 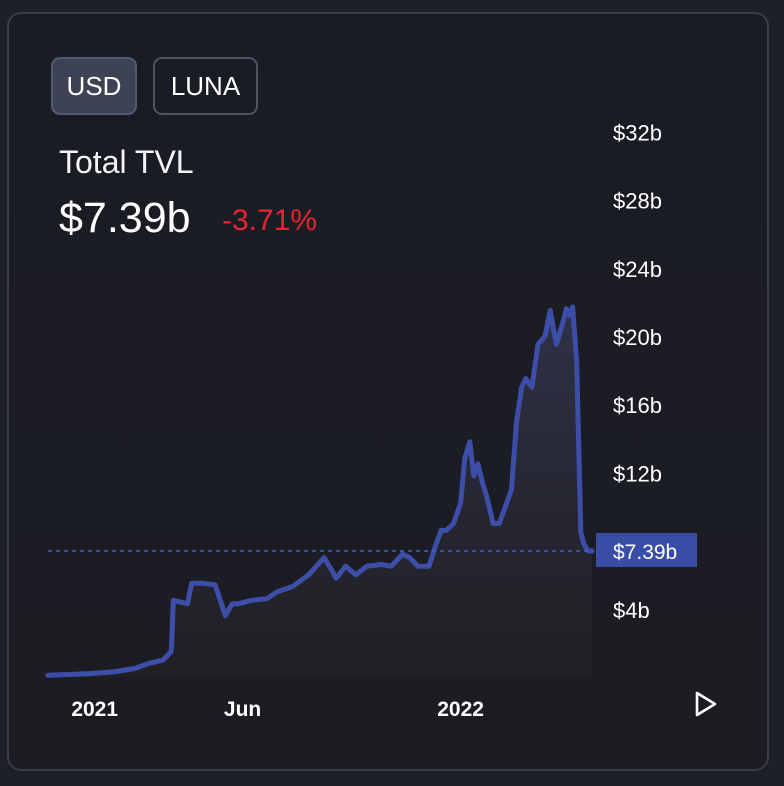 What do you see at coordinates (637, 201) in the screenshot?
I see `y-tick-label: $28b` at bounding box center [637, 201].